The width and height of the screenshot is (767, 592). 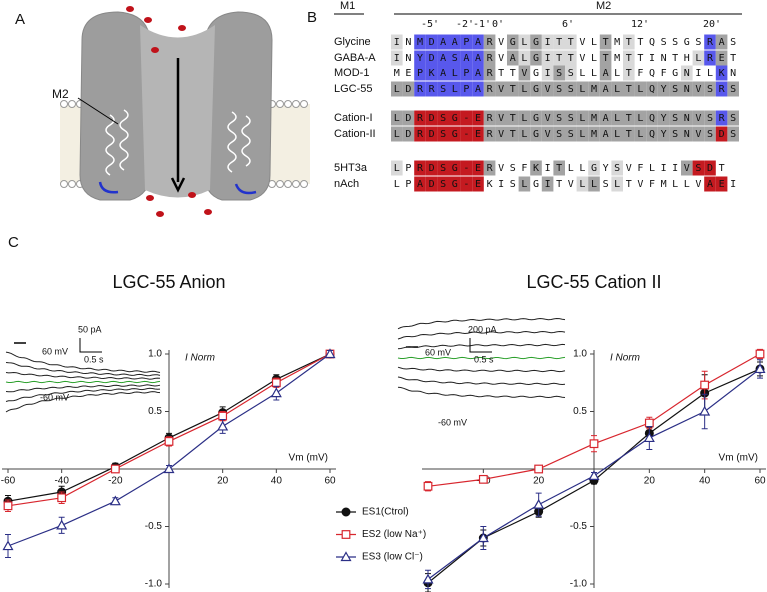 I want to click on position-label: 0', so click(x=498, y=24).